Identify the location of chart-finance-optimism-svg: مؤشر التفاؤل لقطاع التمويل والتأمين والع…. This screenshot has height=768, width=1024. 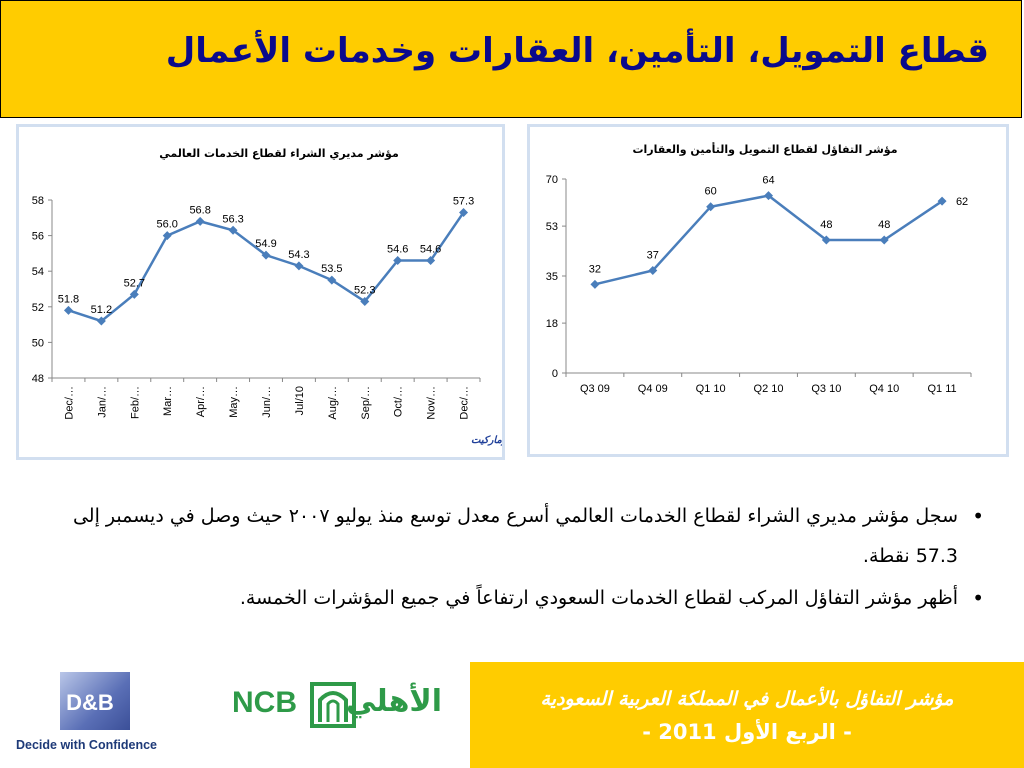
(759, 268).